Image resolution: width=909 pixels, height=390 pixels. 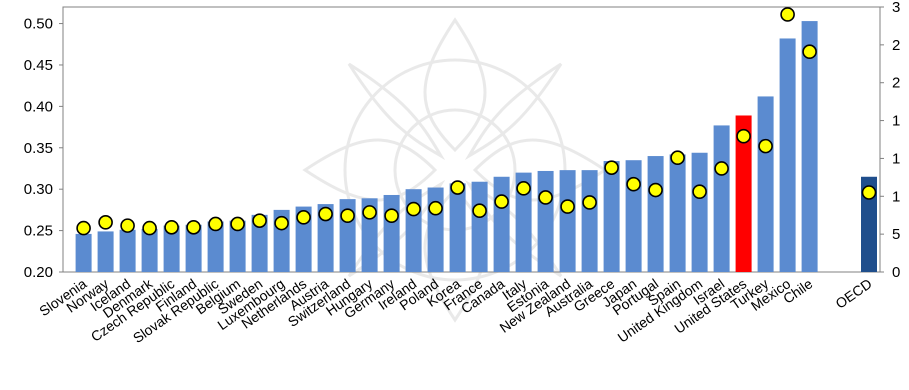 I want to click on y2-tick-label: 3, so click(x=896, y=8).